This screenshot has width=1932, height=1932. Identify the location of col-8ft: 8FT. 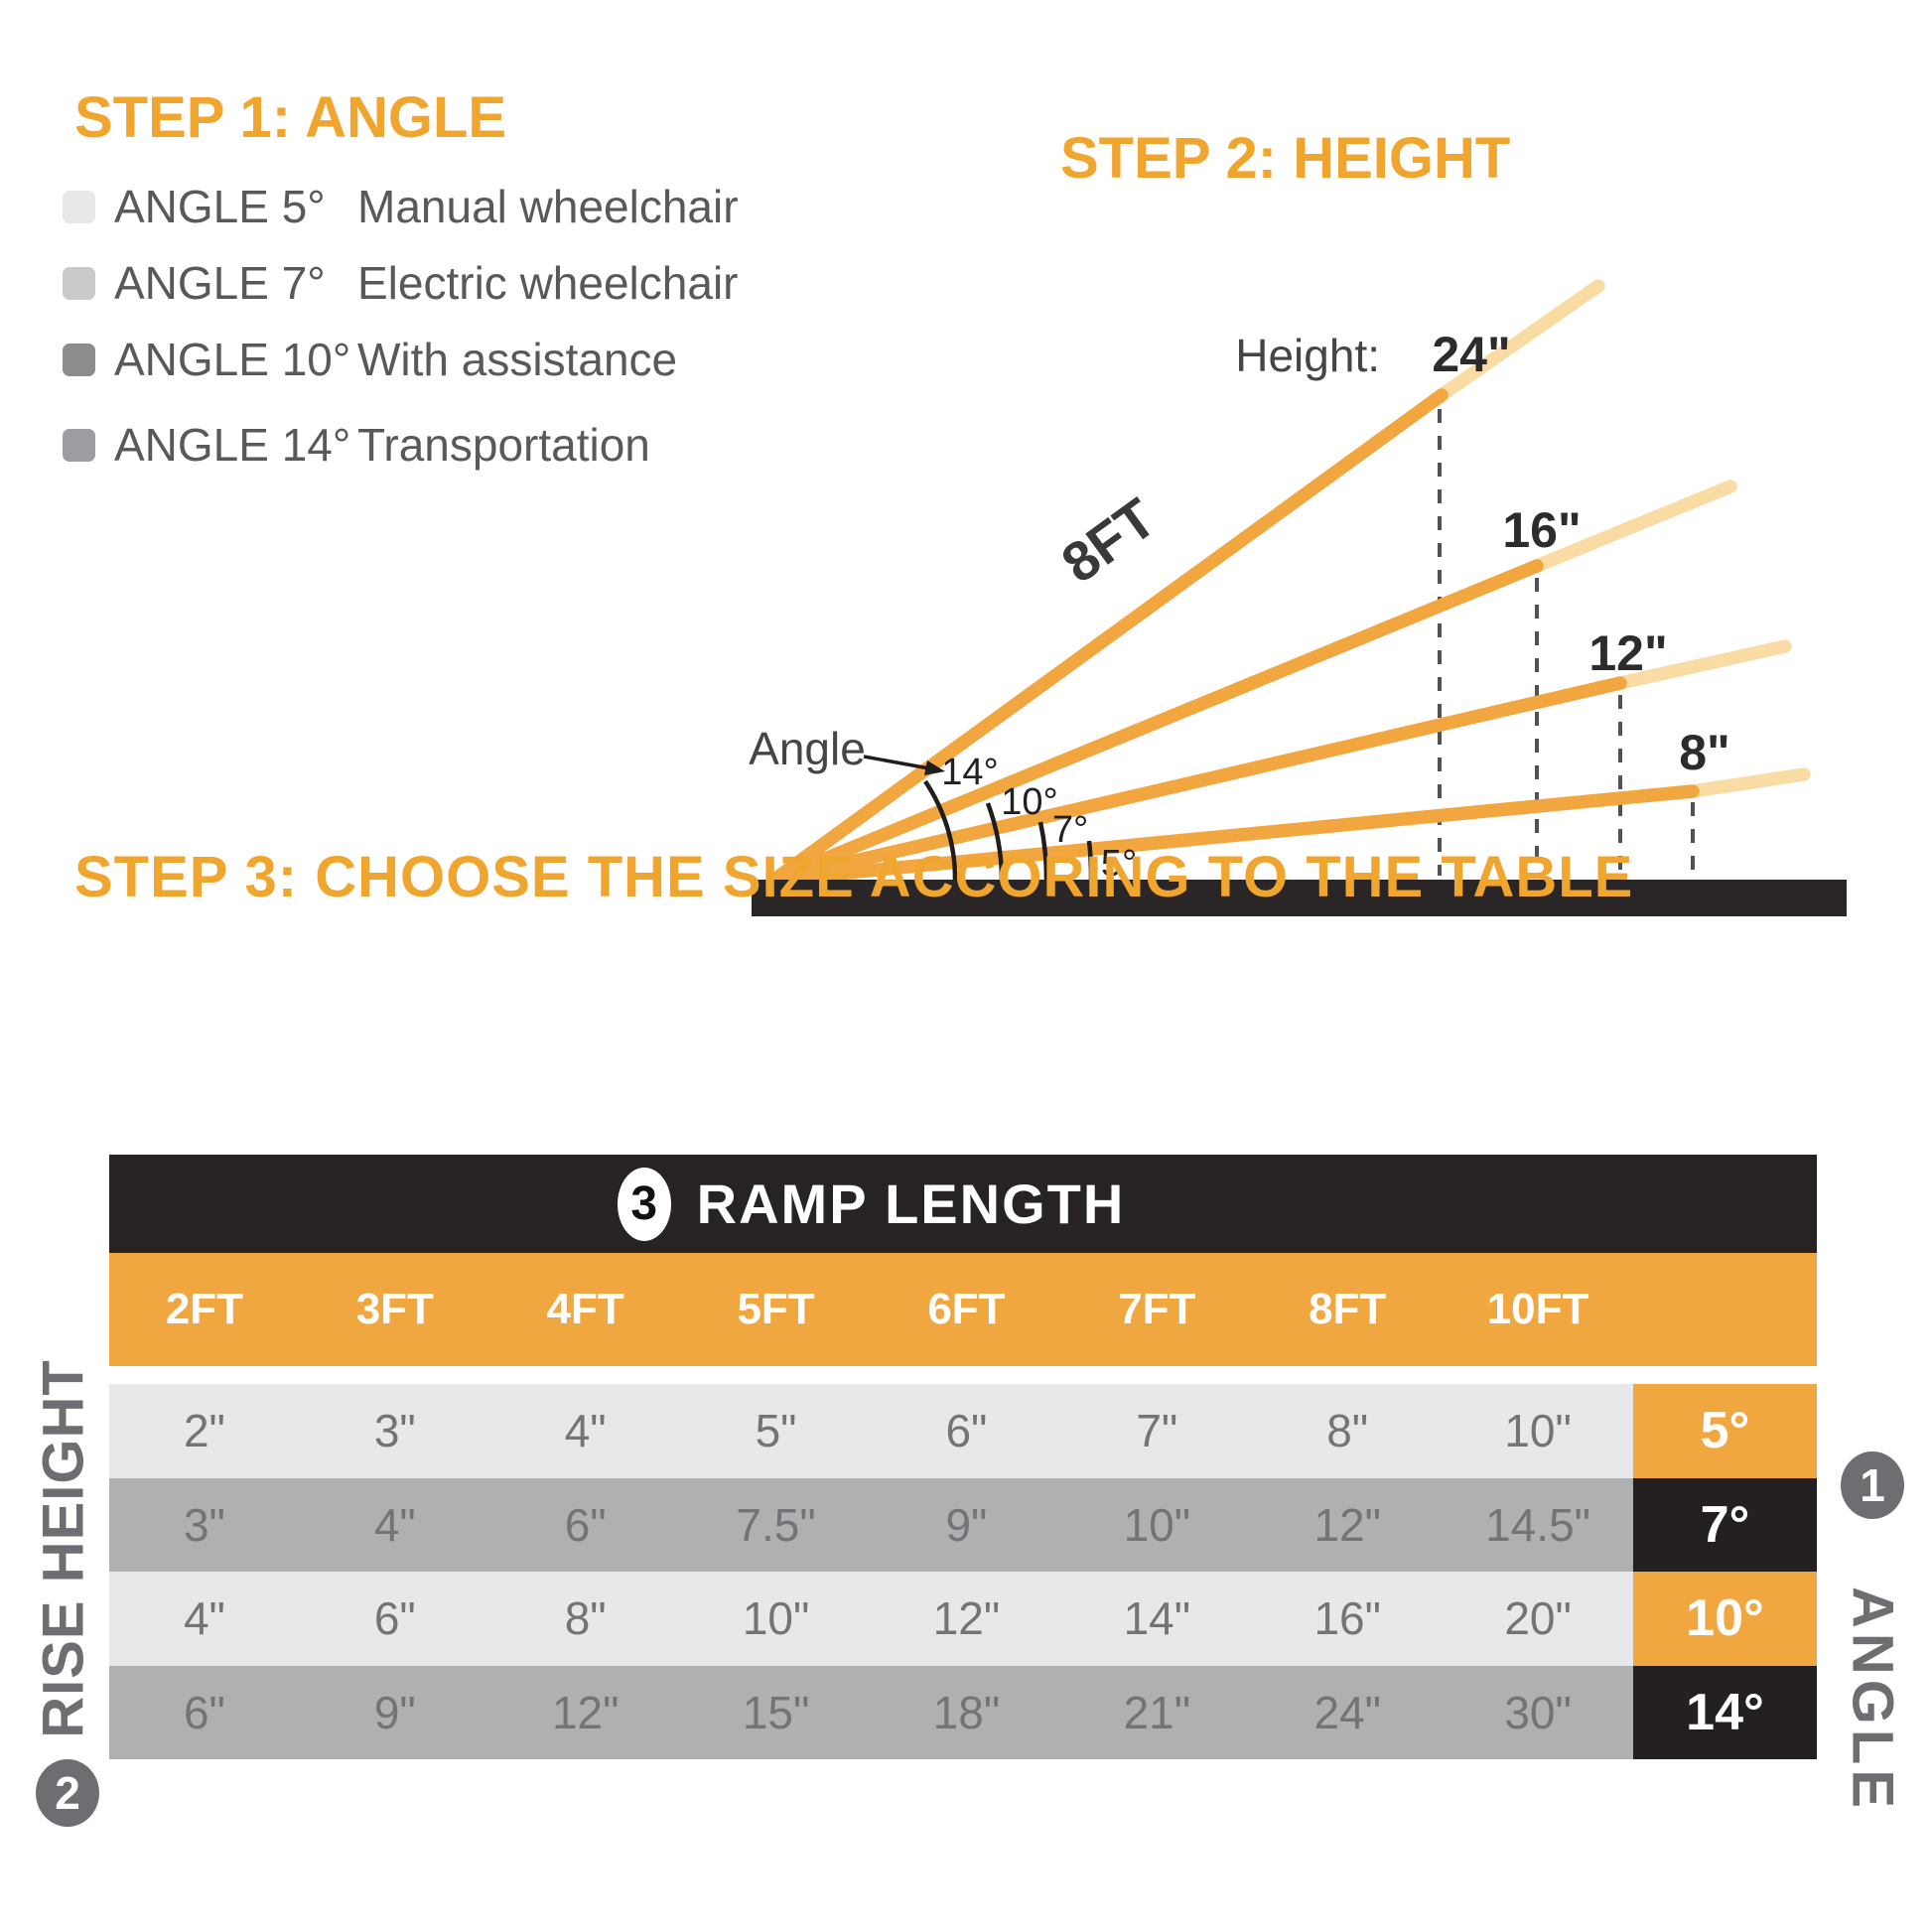
(1348, 1309).